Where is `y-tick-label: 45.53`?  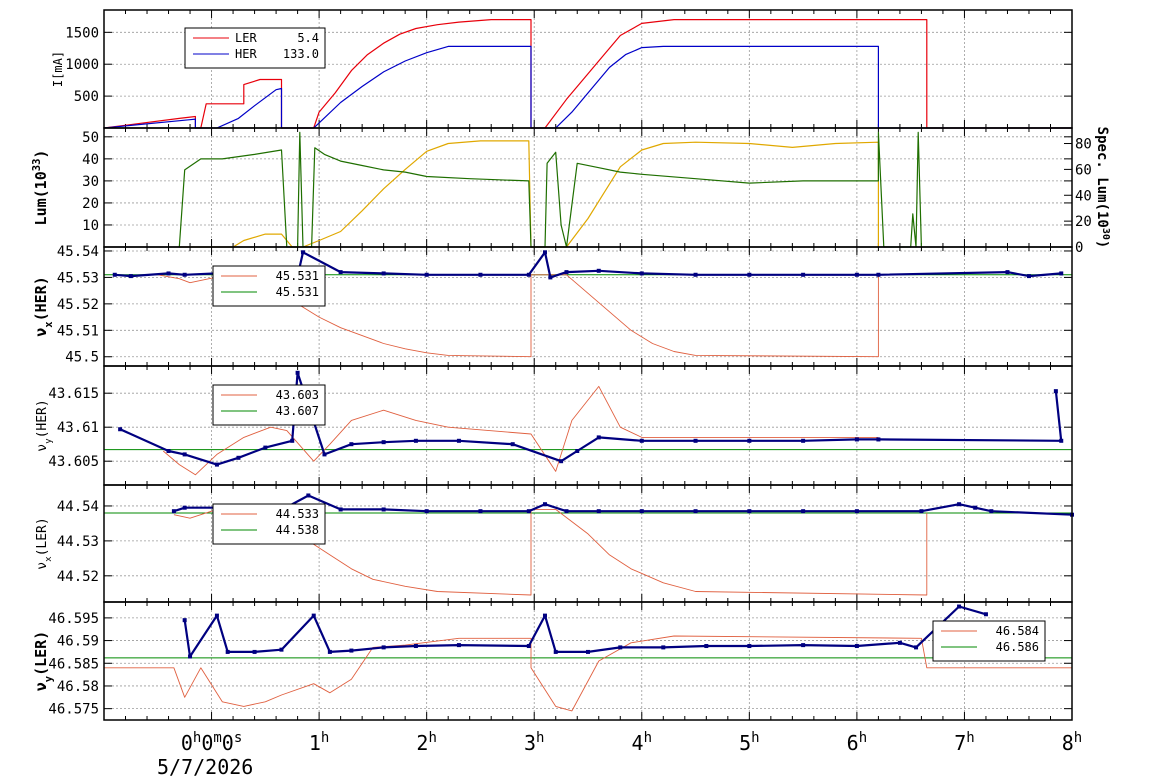 y-tick-label: 45.53 is located at coordinates (78, 278).